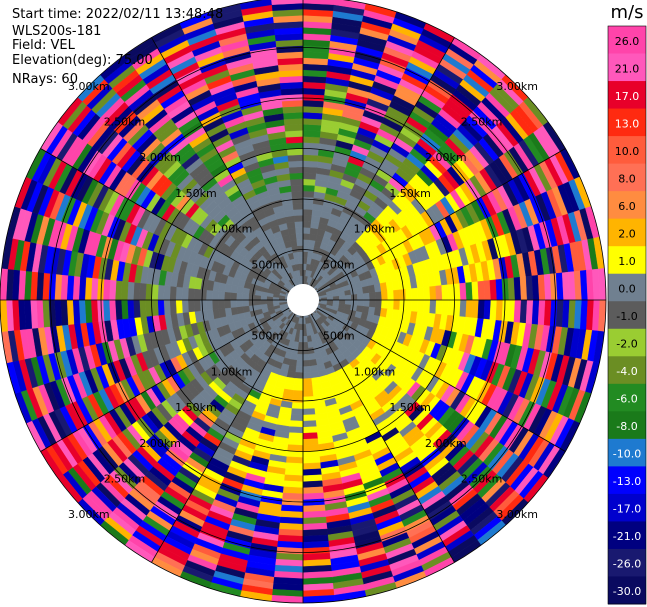 The image size is (647, 607). I want to click on colorbar-tick-label: -6.0, so click(626, 399).